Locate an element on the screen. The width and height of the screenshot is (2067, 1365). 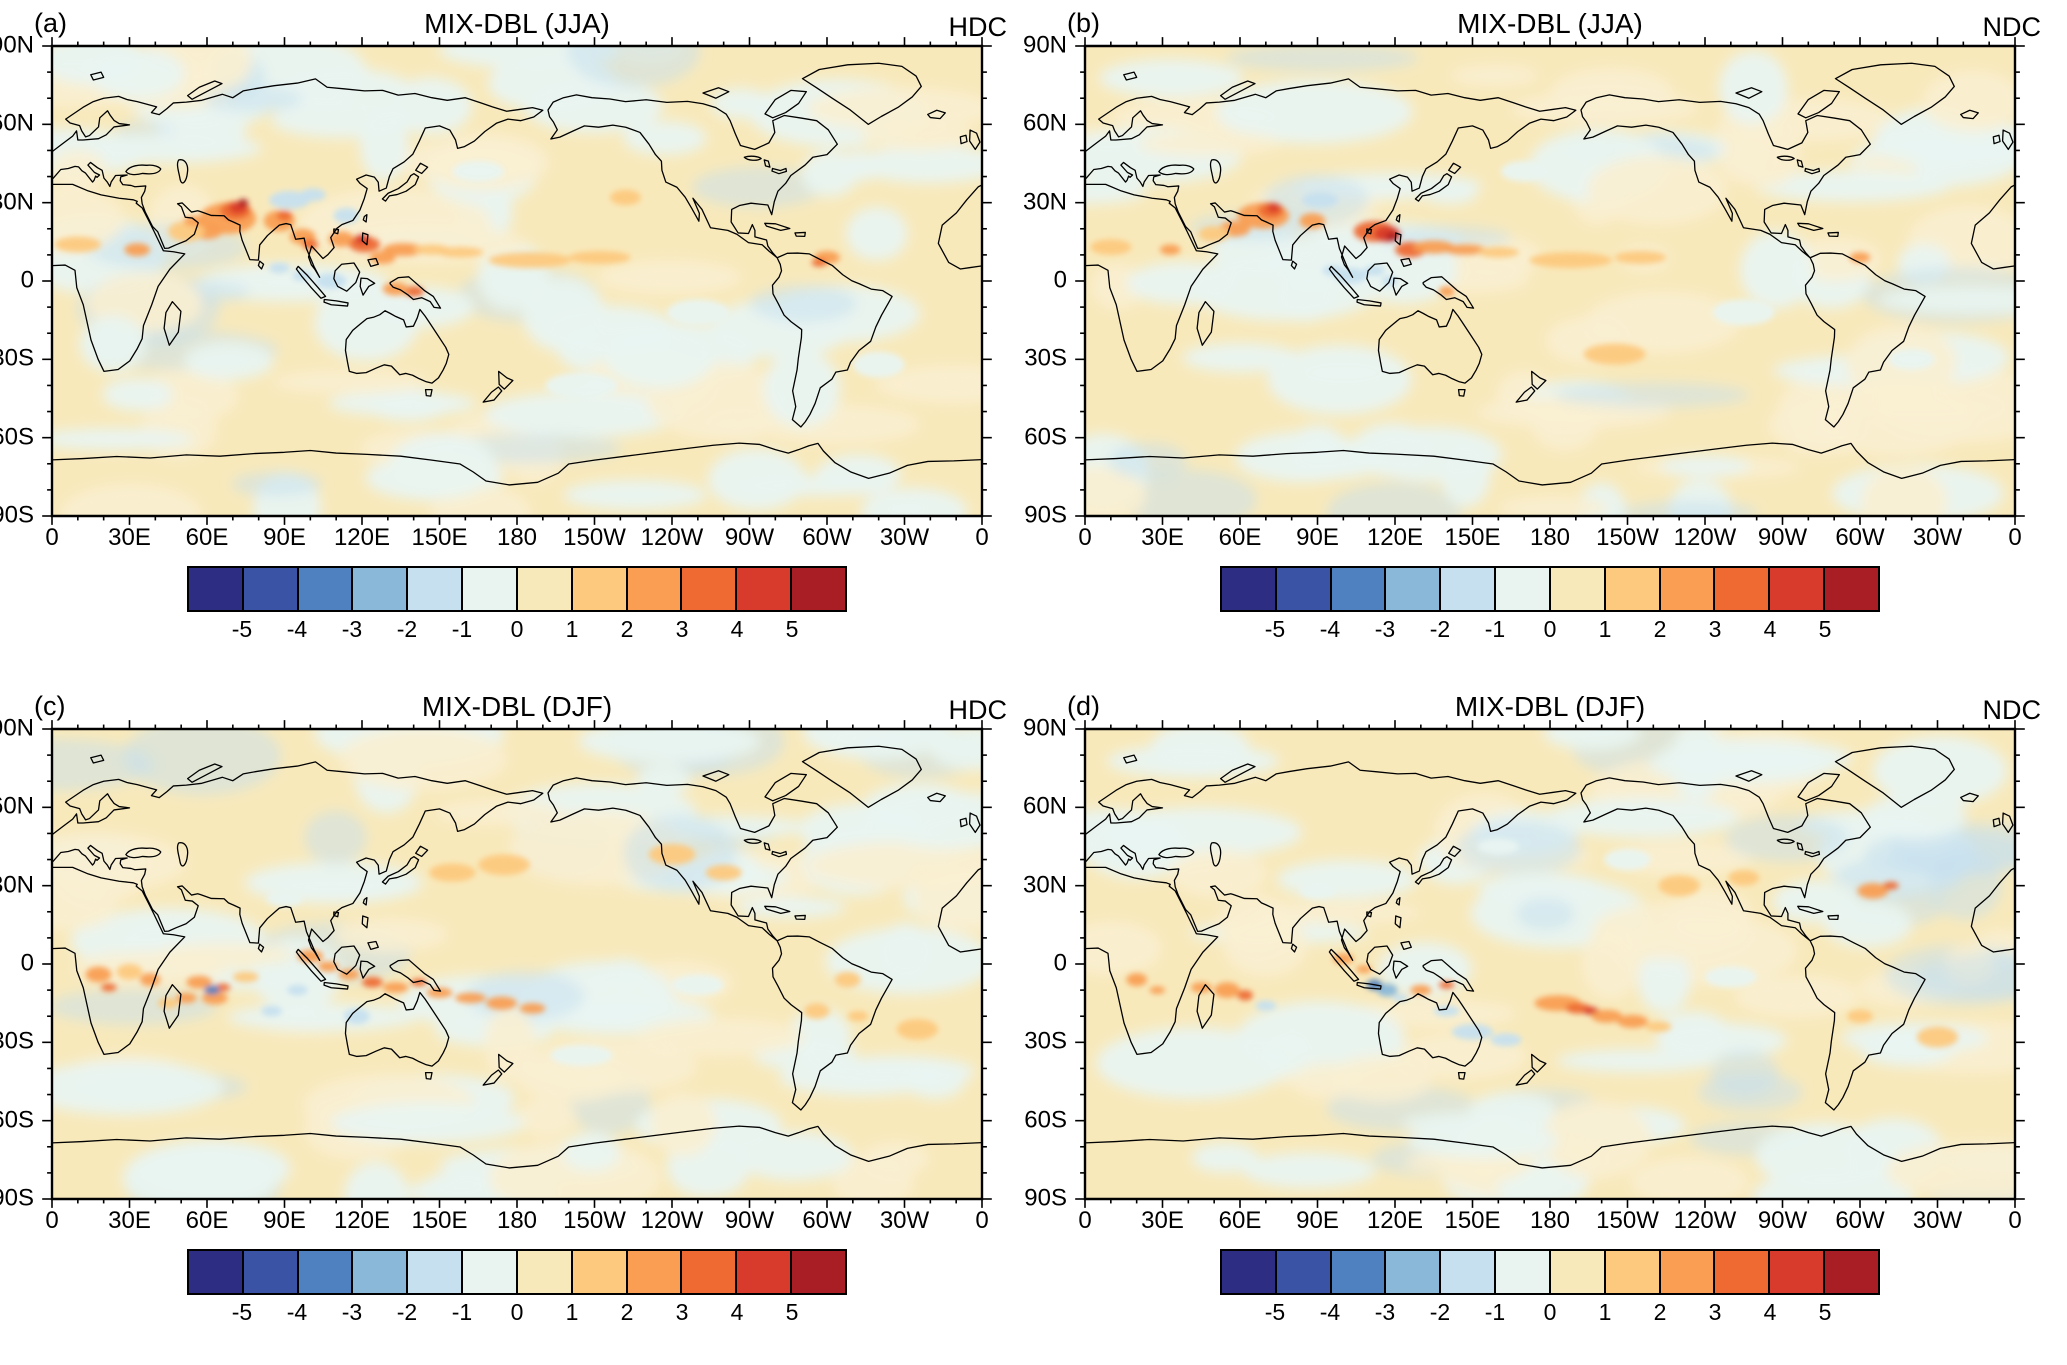
lon-tick-label: 60W is located at coordinates (827, 537).